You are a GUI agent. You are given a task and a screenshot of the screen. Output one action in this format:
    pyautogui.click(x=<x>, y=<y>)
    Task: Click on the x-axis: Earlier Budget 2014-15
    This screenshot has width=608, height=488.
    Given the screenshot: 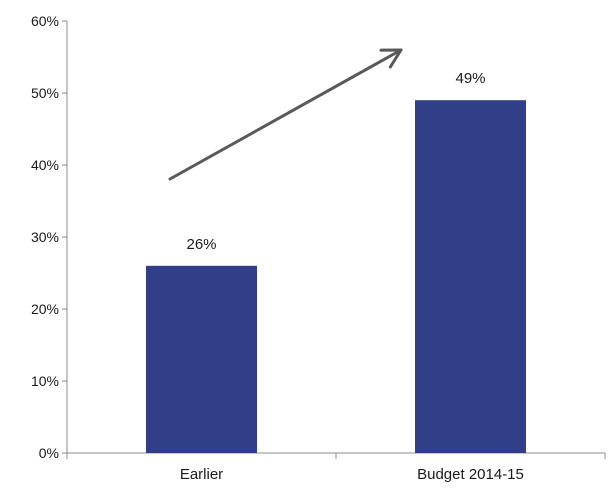 What is the action you would take?
    pyautogui.click(x=336, y=467)
    